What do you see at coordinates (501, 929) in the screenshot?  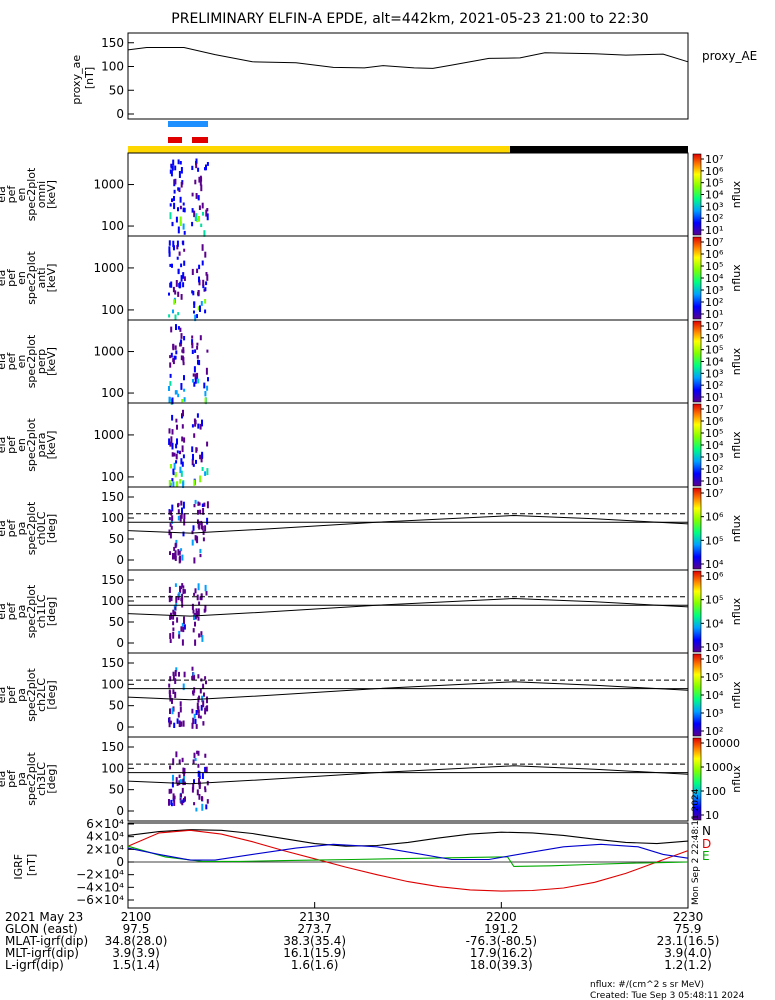 I see `time-row-value: 191.2` at bounding box center [501, 929].